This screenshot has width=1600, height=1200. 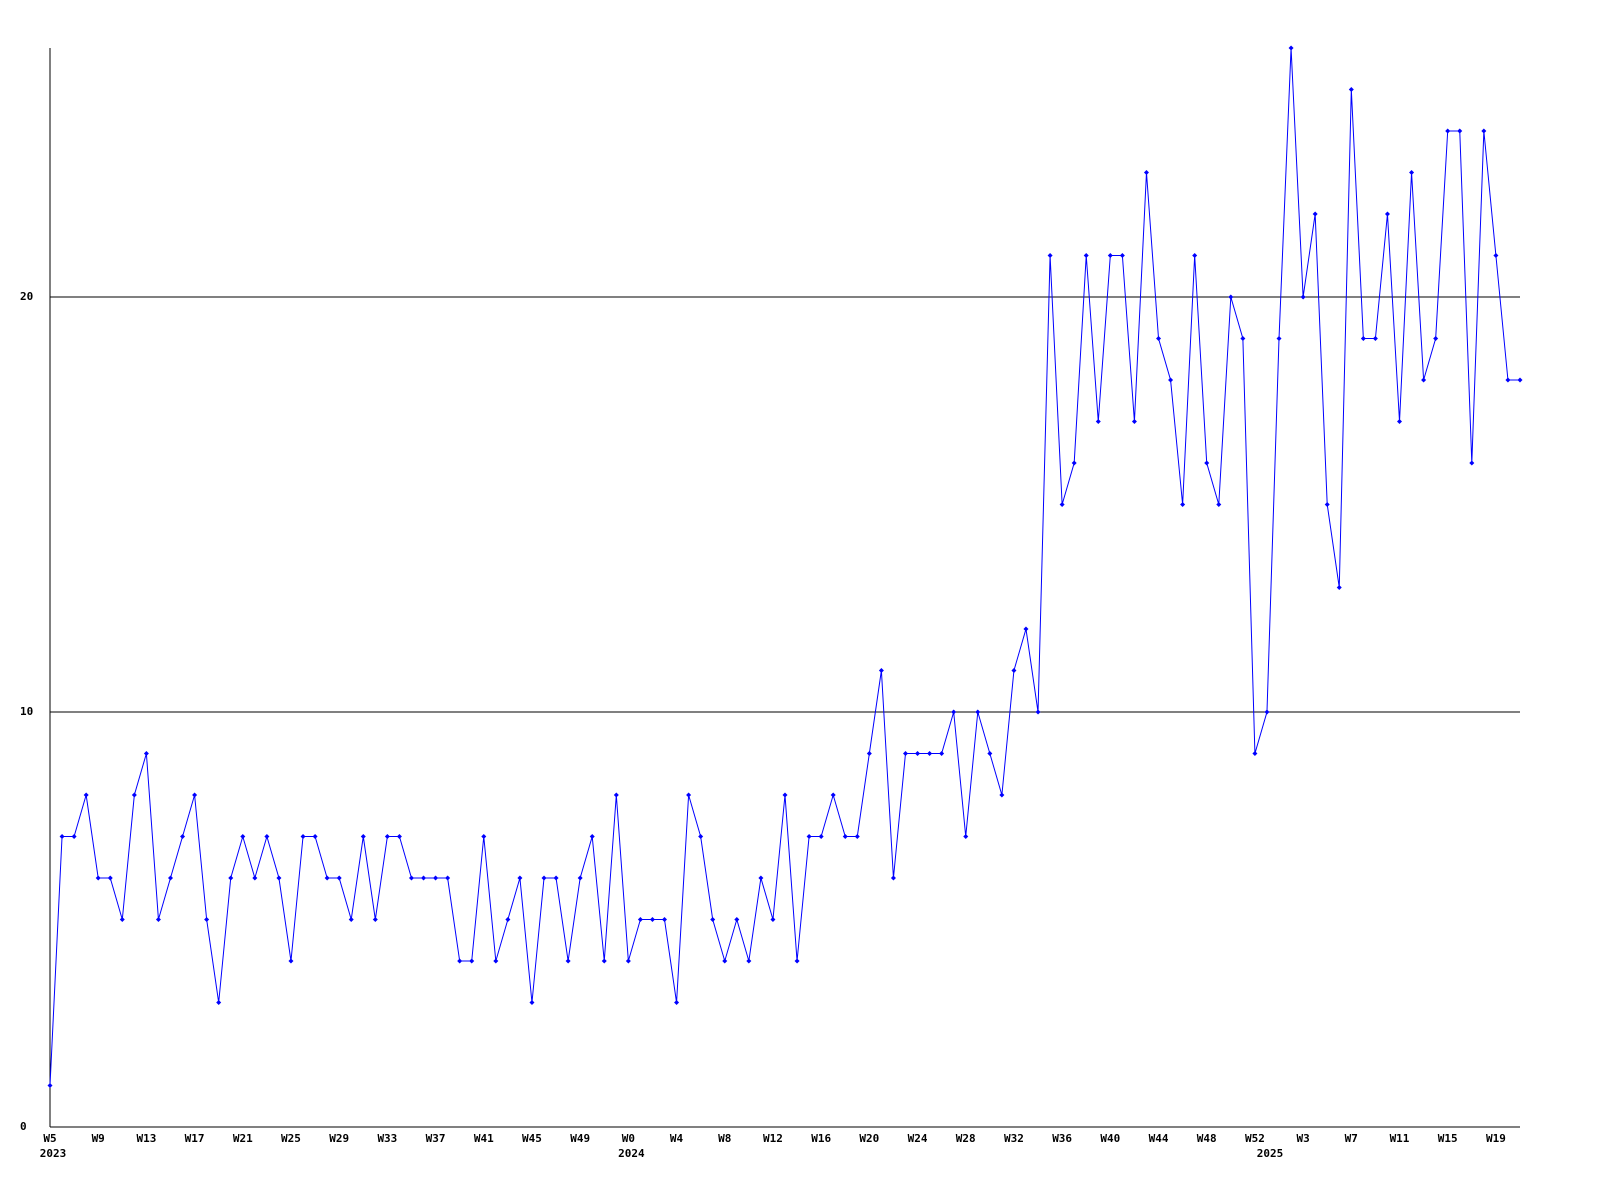 I want to click on x-tick-label: W20, so click(x=869, y=1138).